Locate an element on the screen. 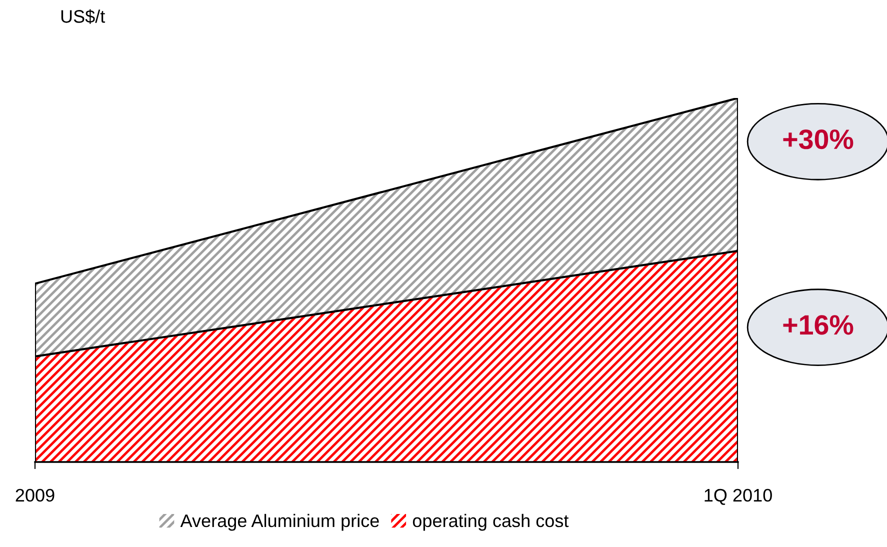 This screenshot has height=547, width=887. annotation: +16% is located at coordinates (818, 325).